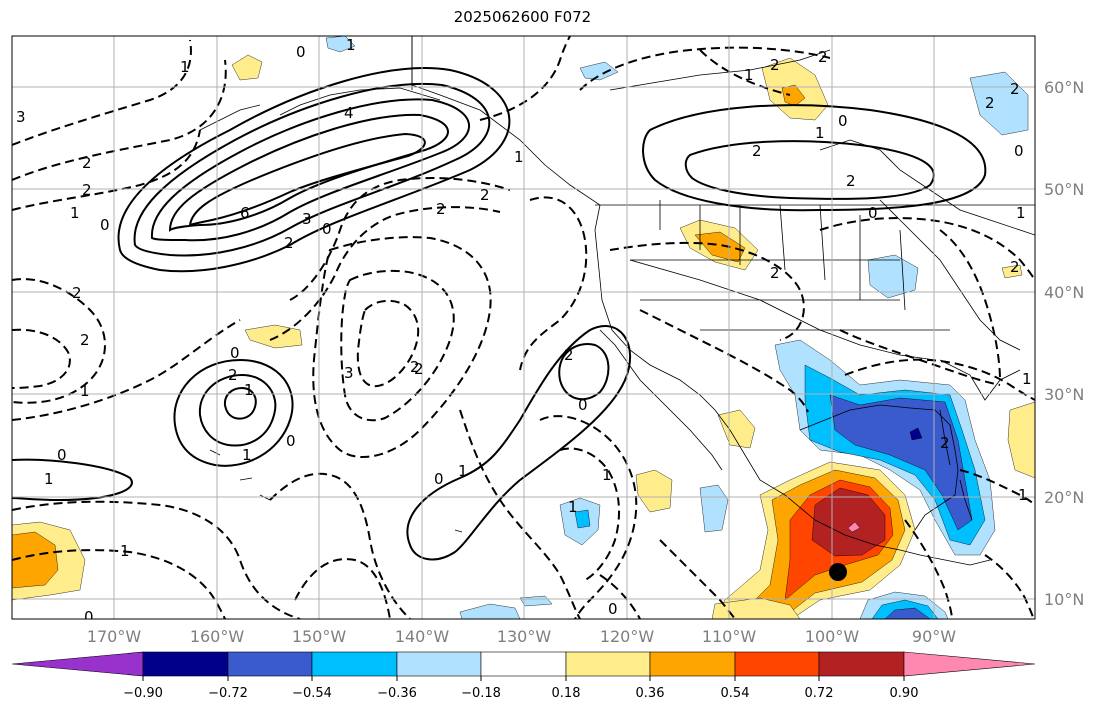 This screenshot has width=1105, height=712. Describe the element at coordinates (566, 693) in the screenshot. I see `colorbar-tick-label: 0.18` at that location.